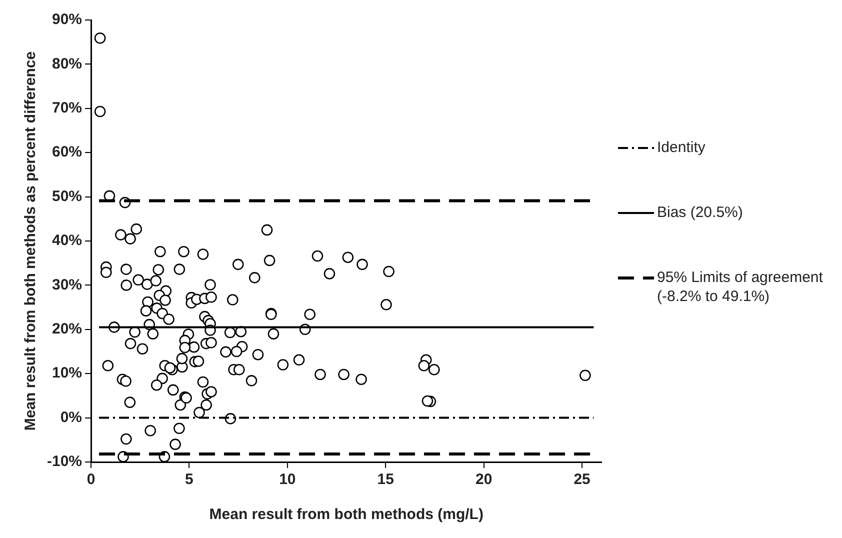  What do you see at coordinates (67, 196) in the screenshot?
I see `y-tick-label: 50%` at bounding box center [67, 196].